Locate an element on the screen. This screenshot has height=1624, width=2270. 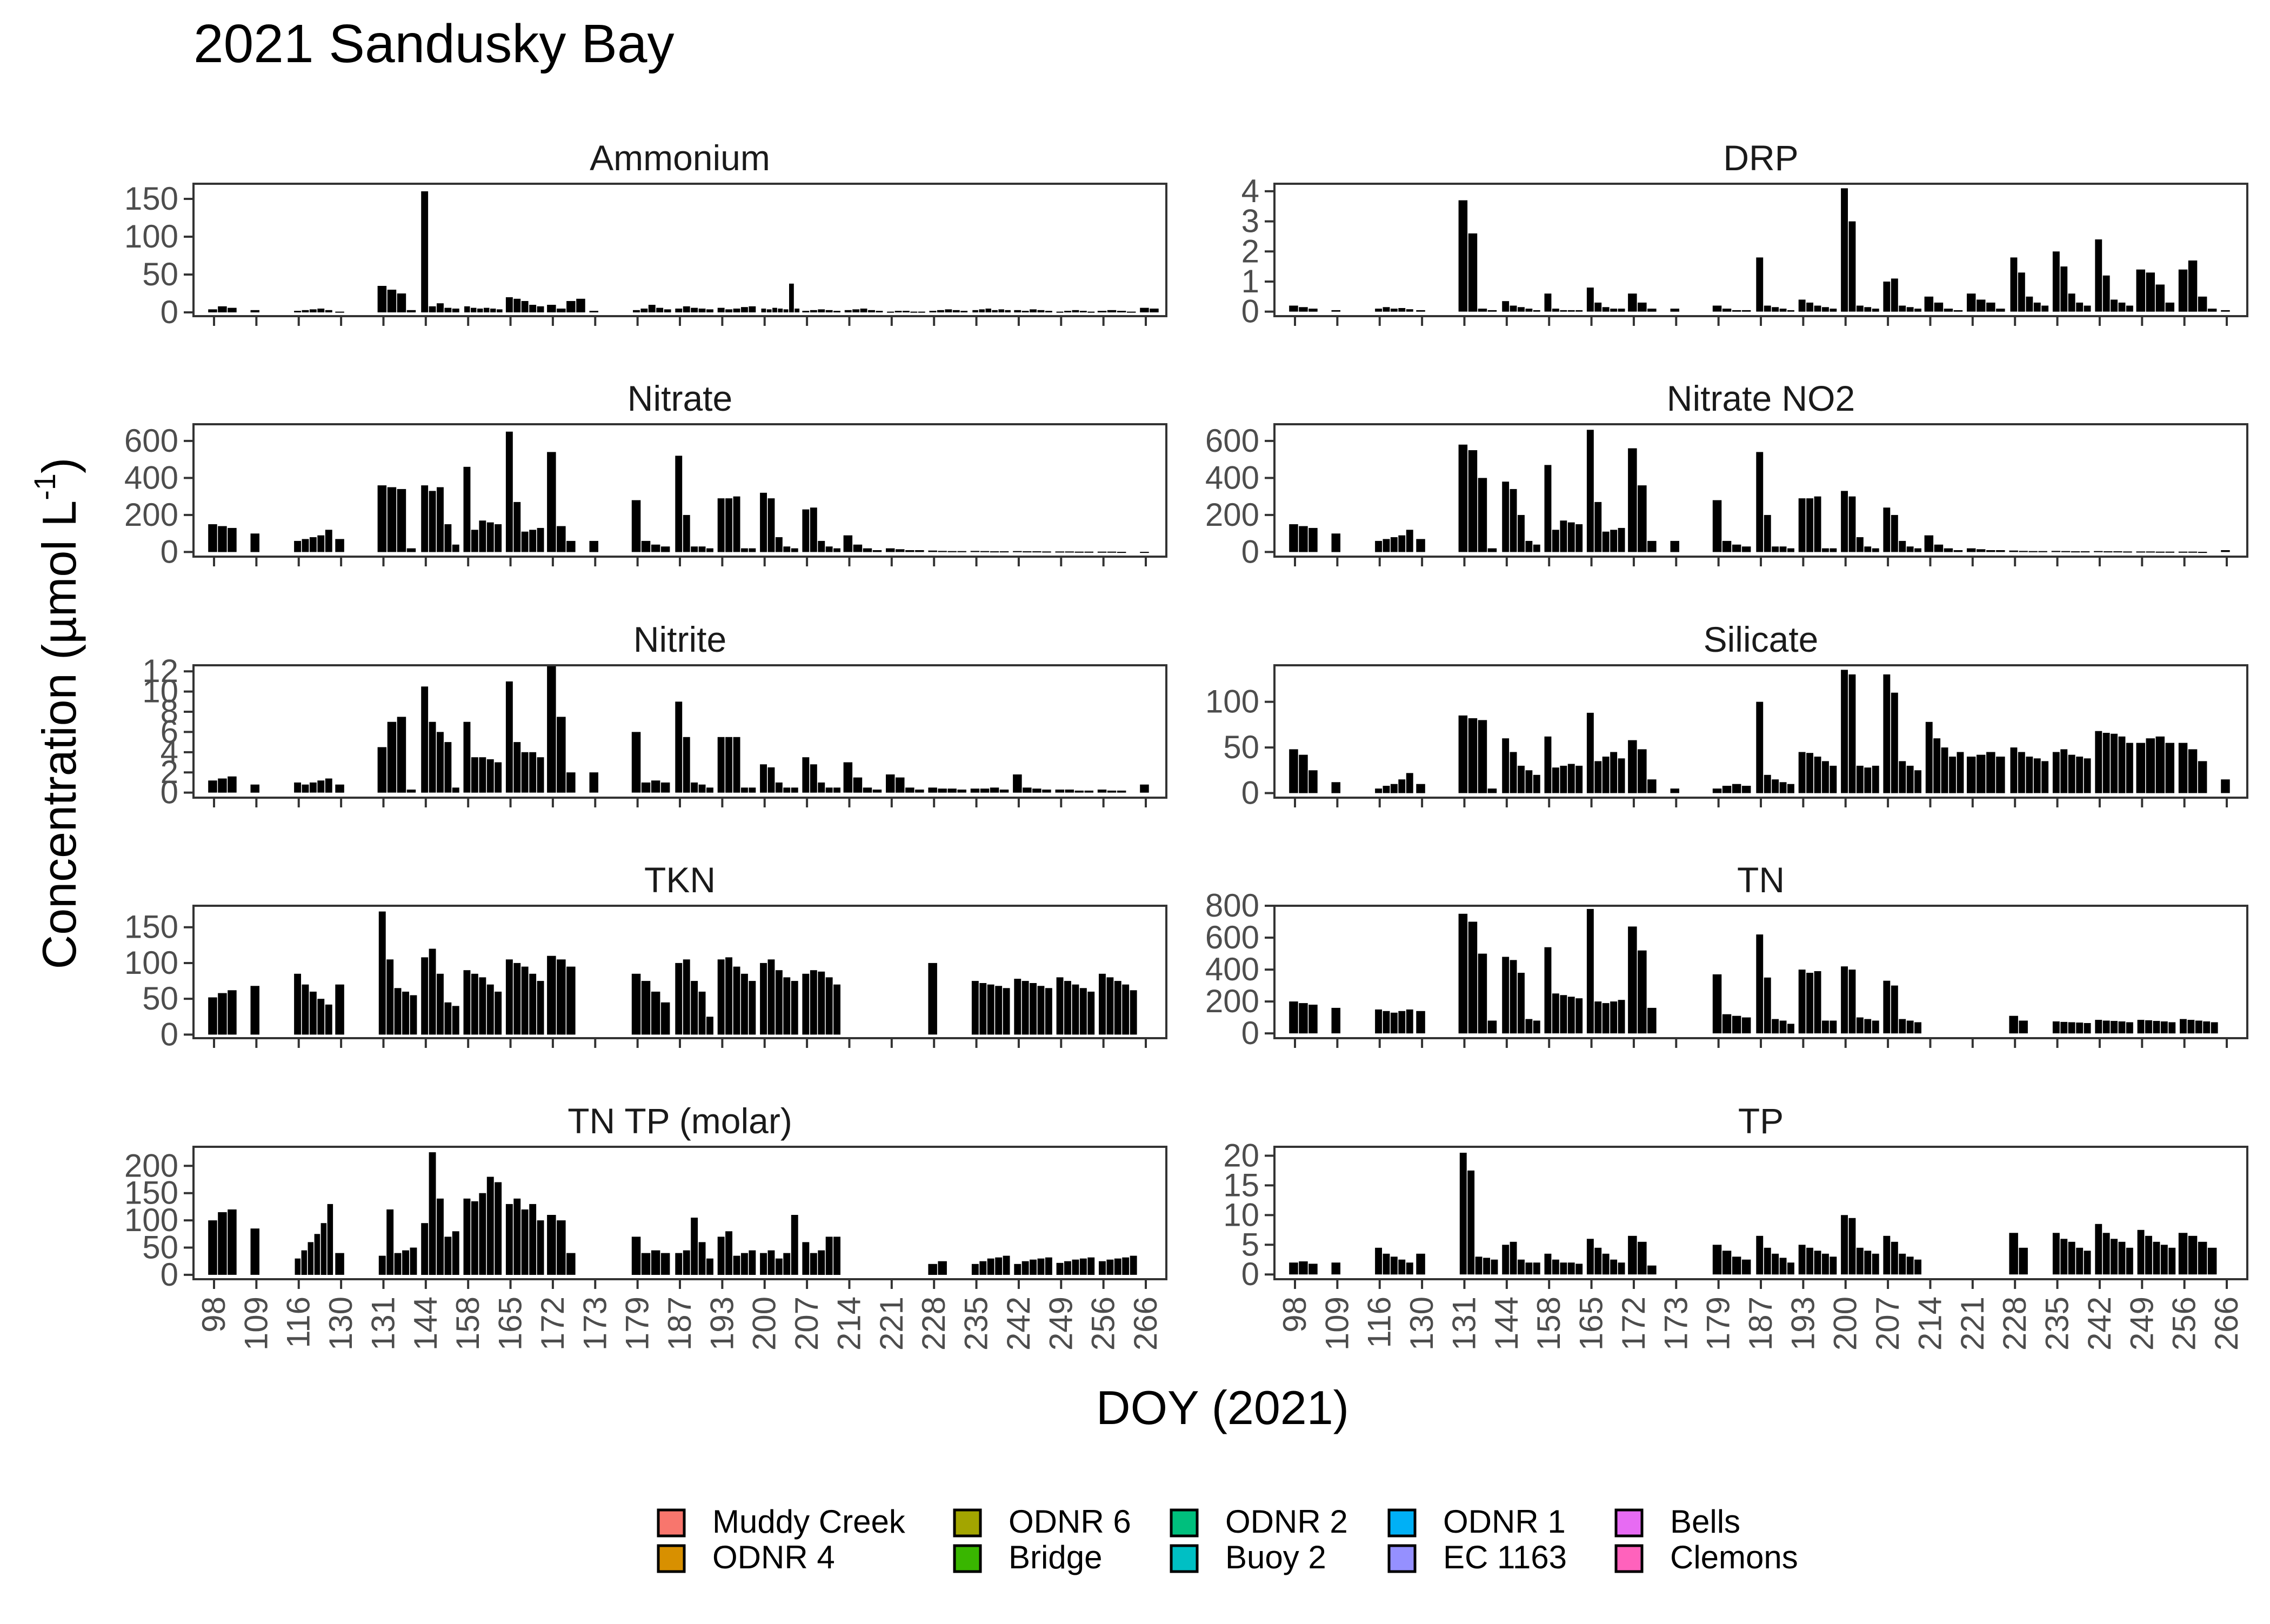
y-tick-label: 6 is located at coordinates (169, 731).